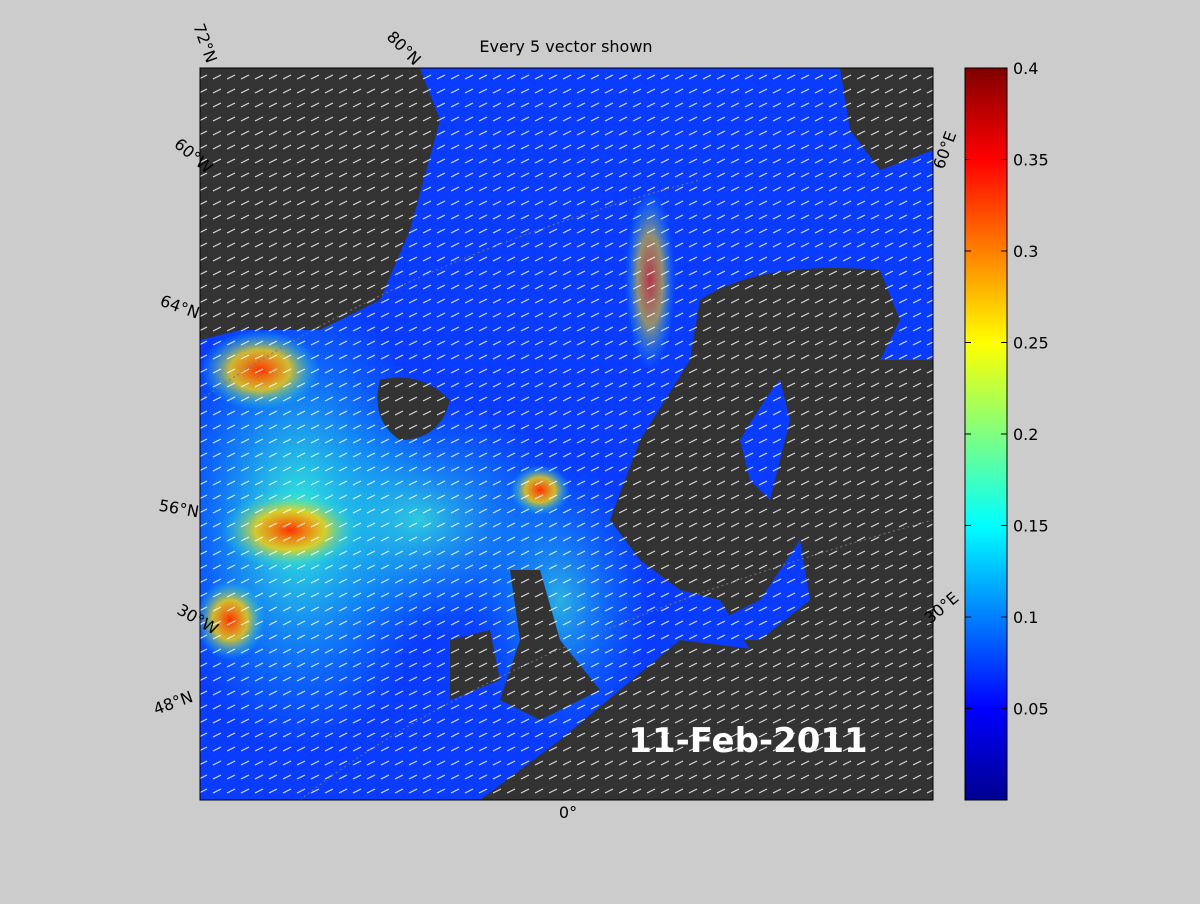 The image size is (1200, 904). I want to click on colorbar-tick-label: 0.15, so click(1031, 526).